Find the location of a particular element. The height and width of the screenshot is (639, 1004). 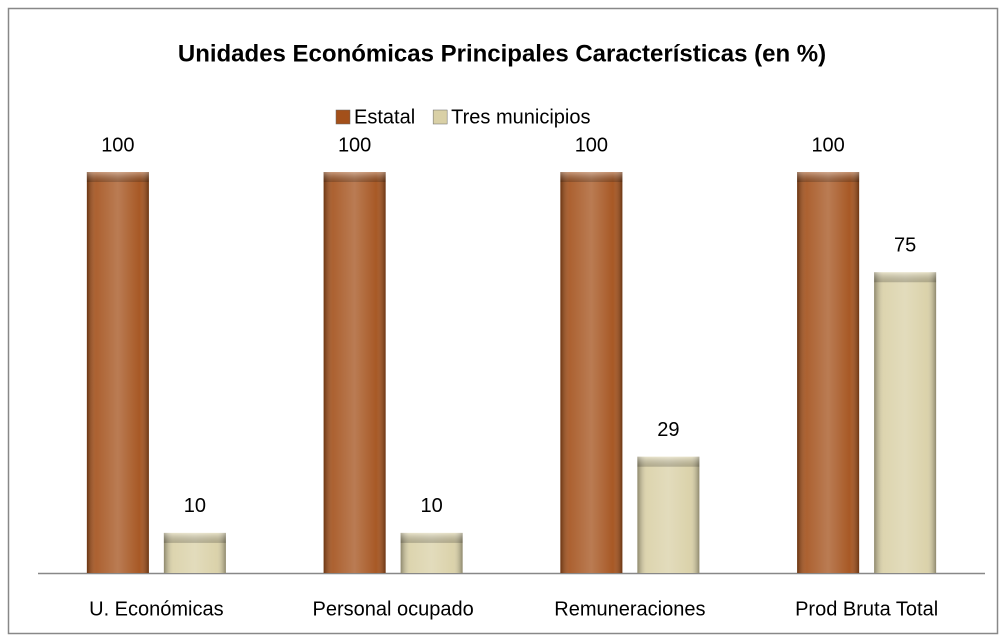

x-tick-label: Remuneraciones is located at coordinates (629, 609).